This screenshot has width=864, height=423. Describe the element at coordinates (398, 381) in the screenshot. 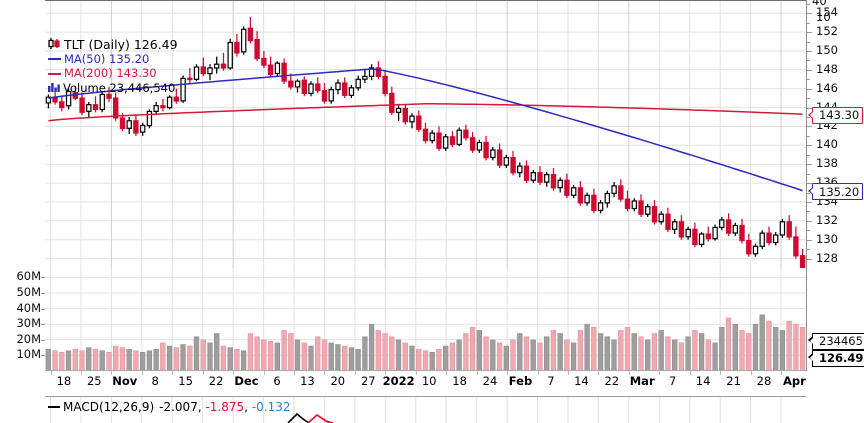

I see `date-axis-label: 2022` at that location.